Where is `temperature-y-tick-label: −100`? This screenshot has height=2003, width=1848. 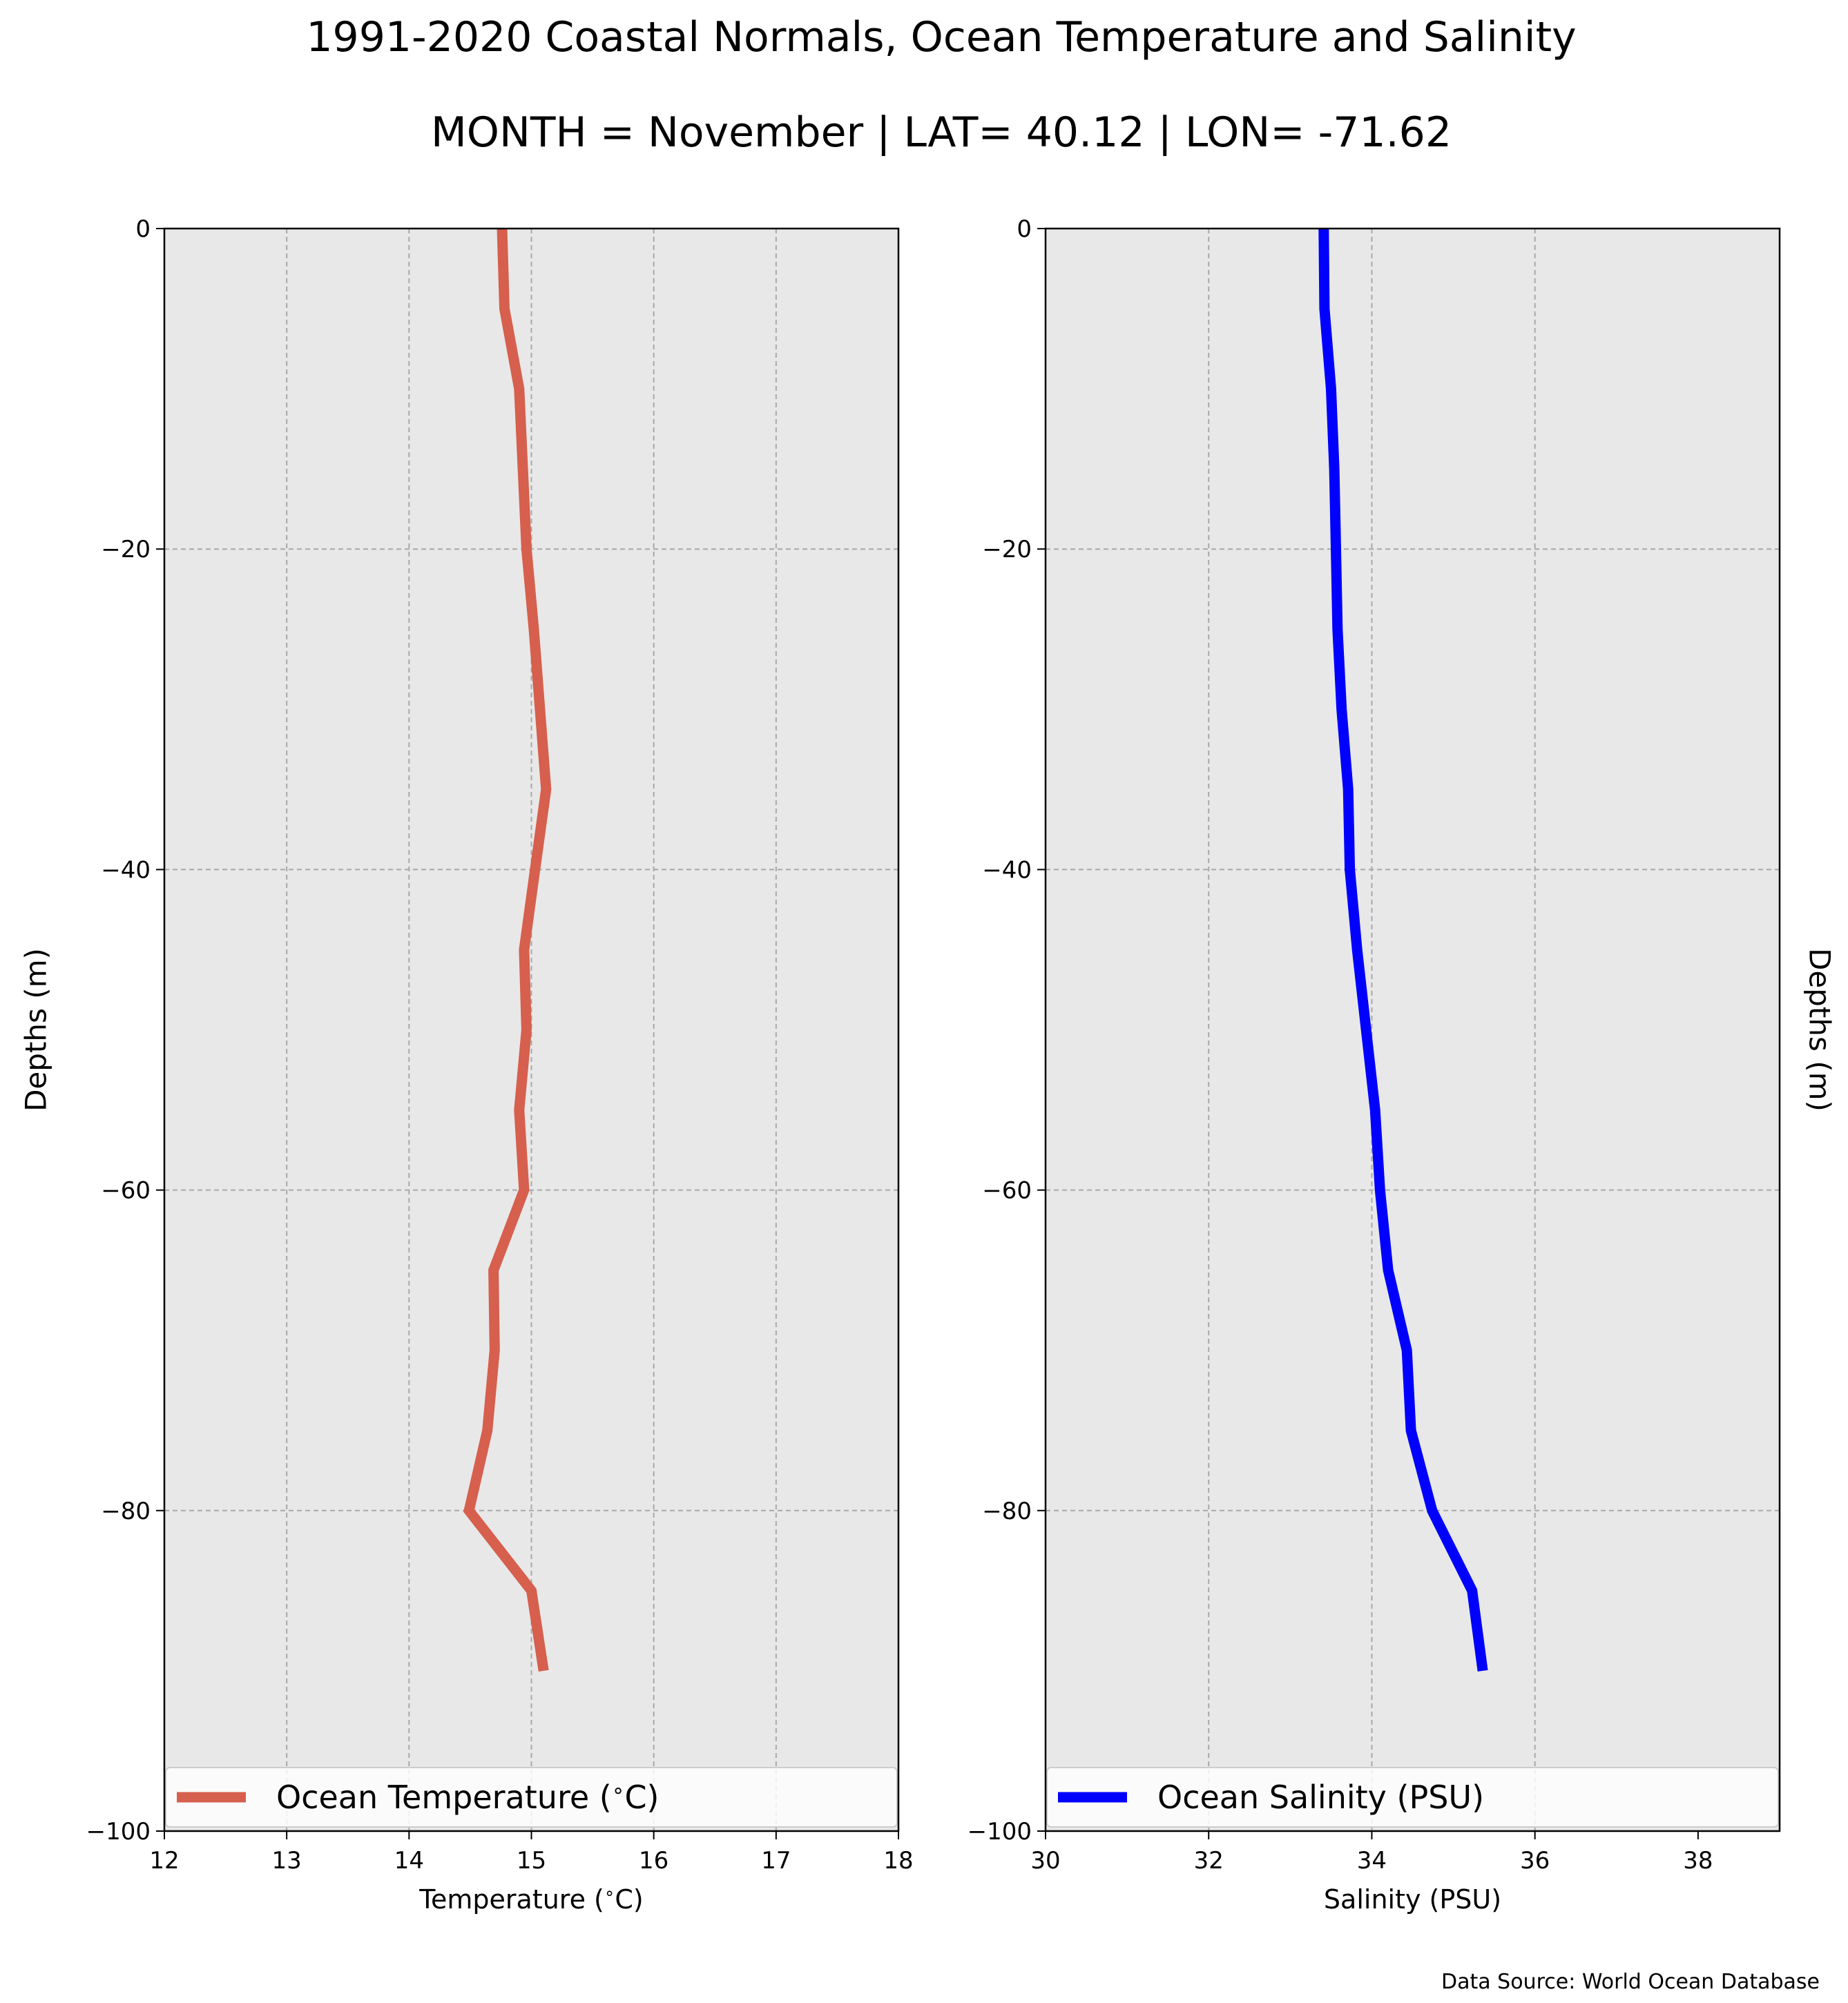 temperature-y-tick-label: −100 is located at coordinates (118, 1832).